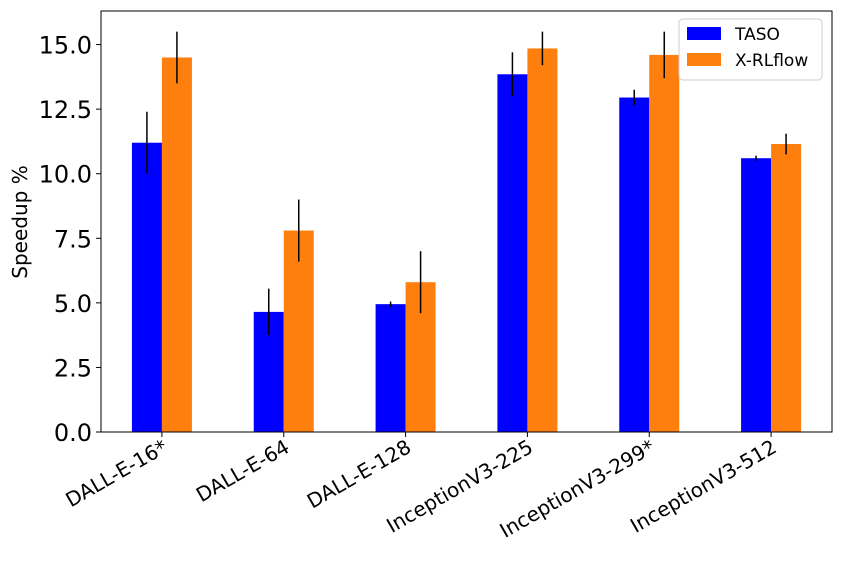  What do you see at coordinates (750, 49) in the screenshot?
I see `legend: TASO X-RLflow` at bounding box center [750, 49].